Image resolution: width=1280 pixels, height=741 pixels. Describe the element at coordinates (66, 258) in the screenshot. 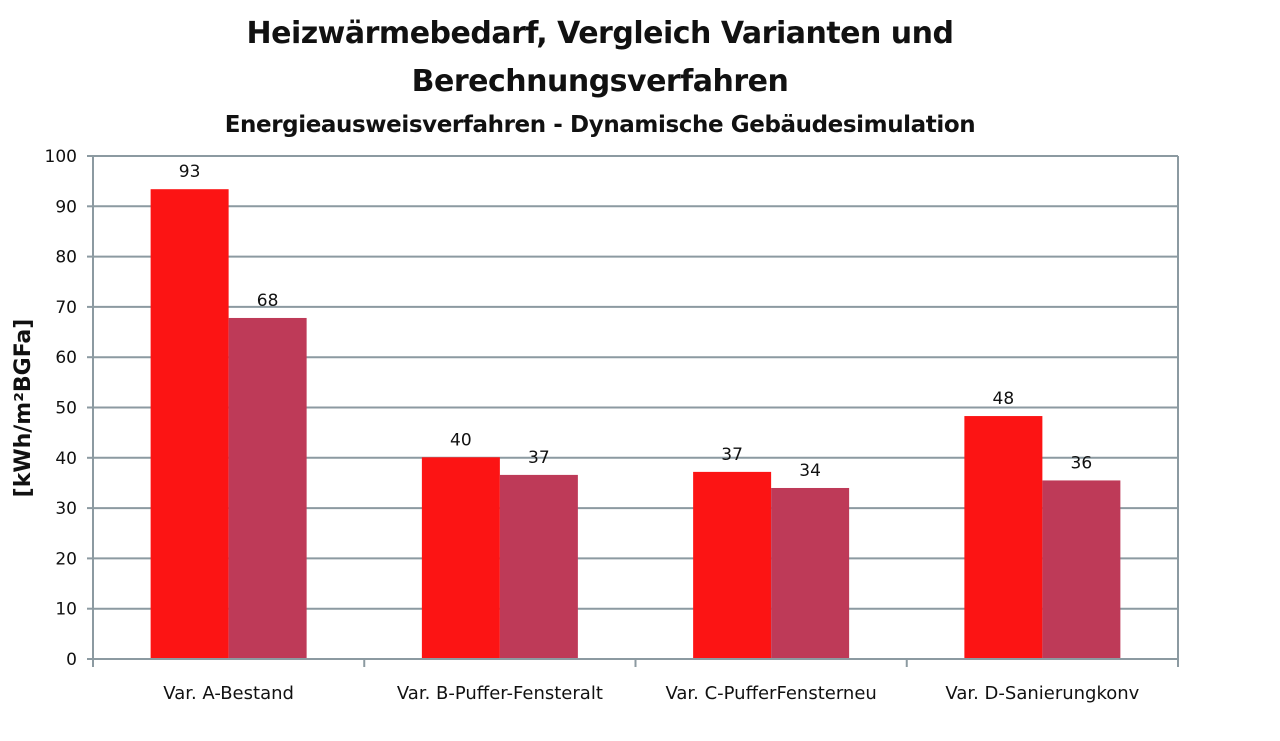

I see `y-tick-label: 80` at that location.